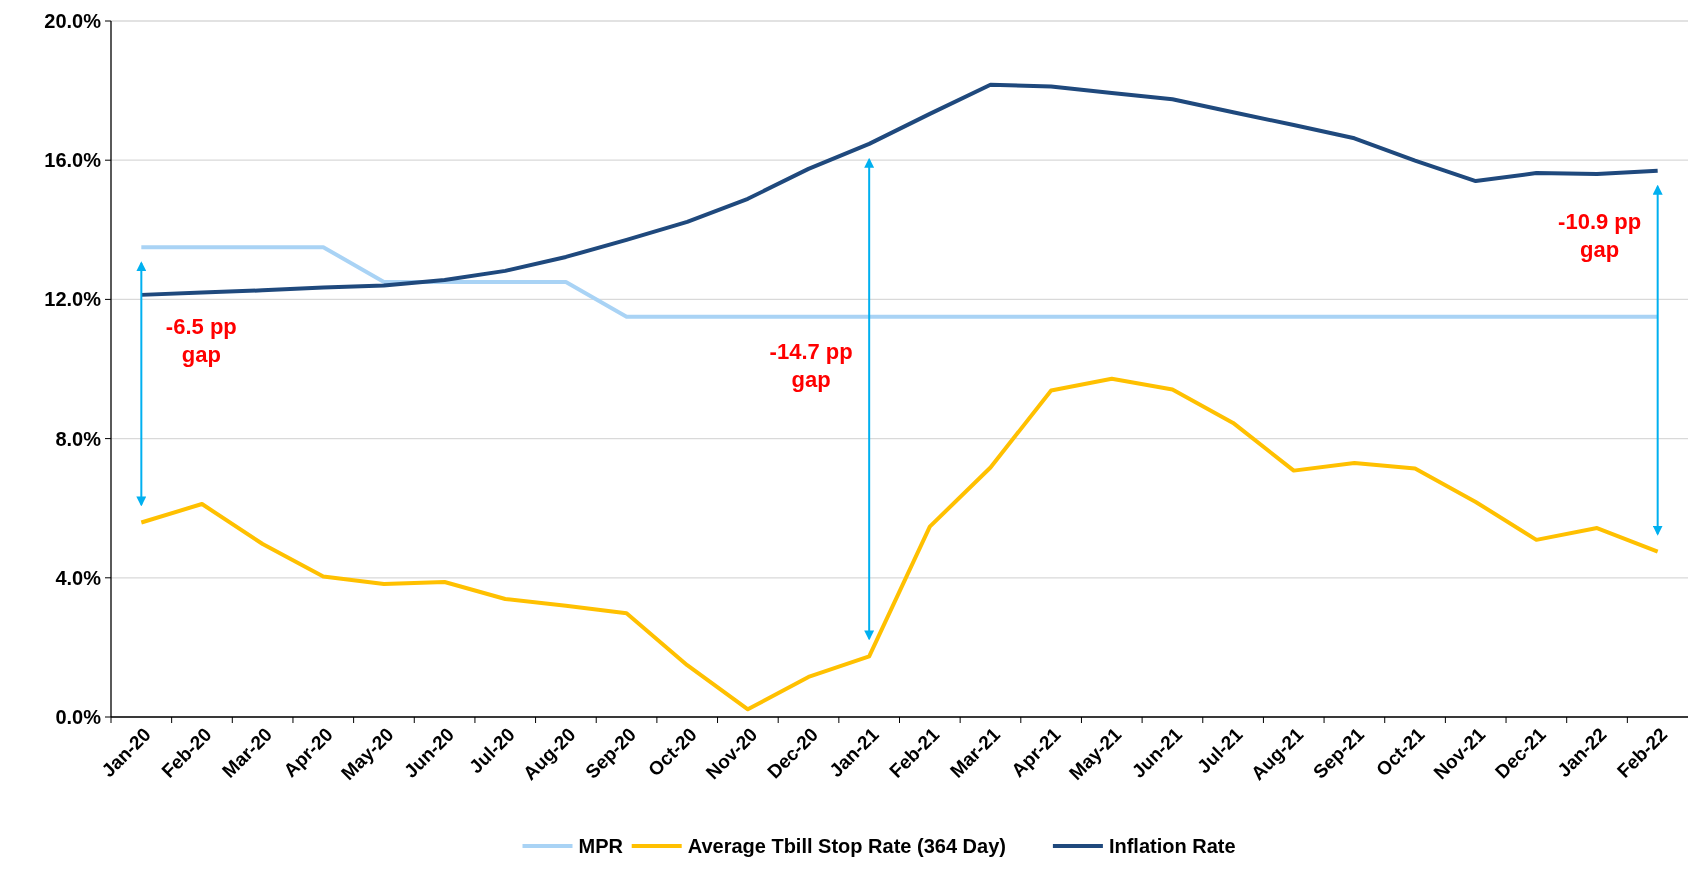 The width and height of the screenshot is (1696, 882). I want to click on annotation: -6.5 pp gap, so click(201, 340).